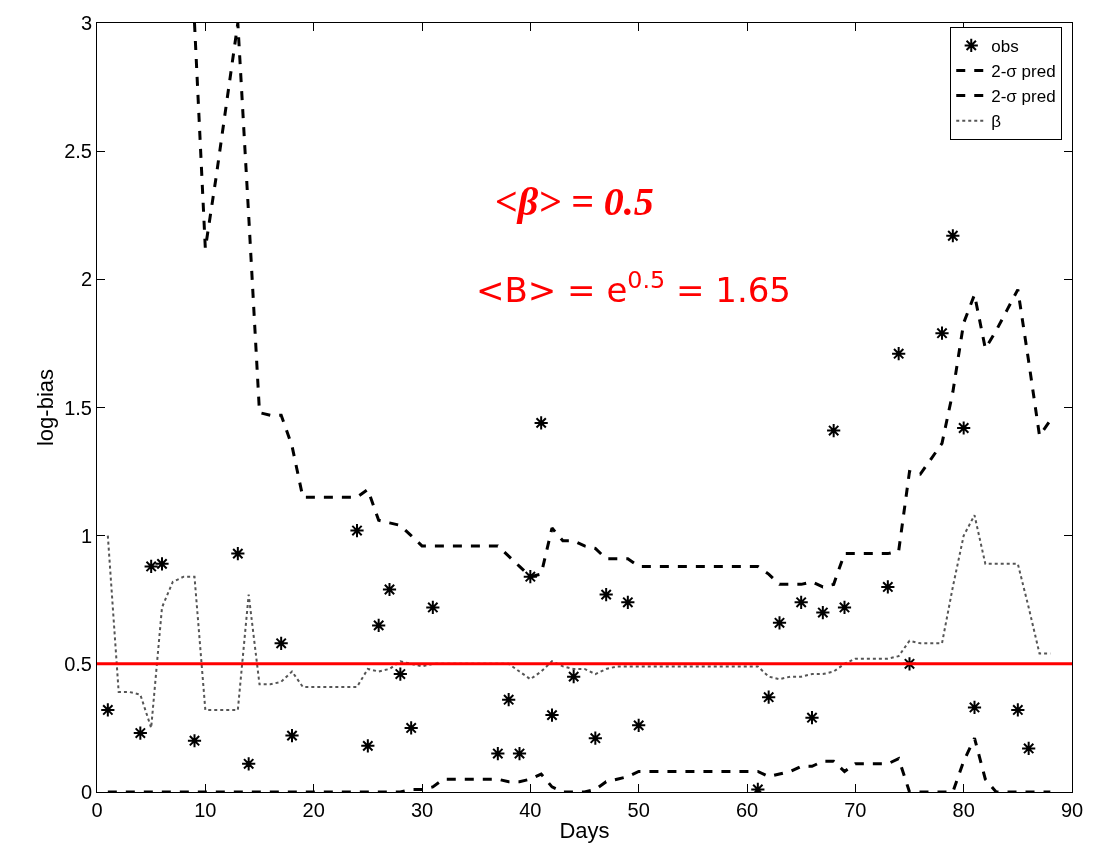 This screenshot has width=1095, height=866. Describe the element at coordinates (1005, 47) in the screenshot. I see `legend-label: obs` at that location.